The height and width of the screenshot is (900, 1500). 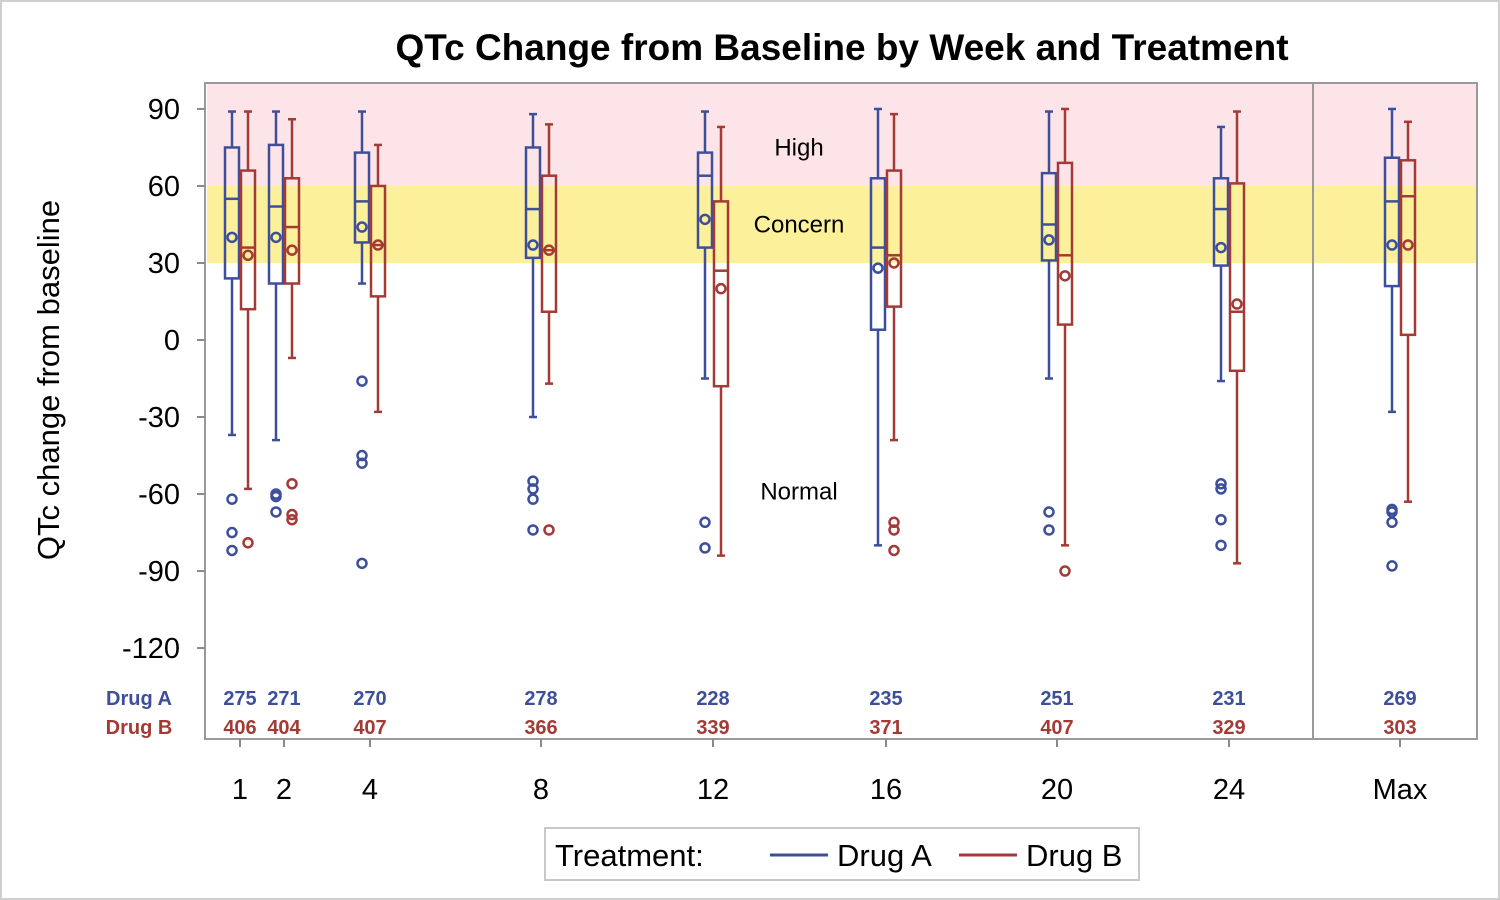 What do you see at coordinates (885, 728) in the screenshot?
I see `count-drug-b: 371` at bounding box center [885, 728].